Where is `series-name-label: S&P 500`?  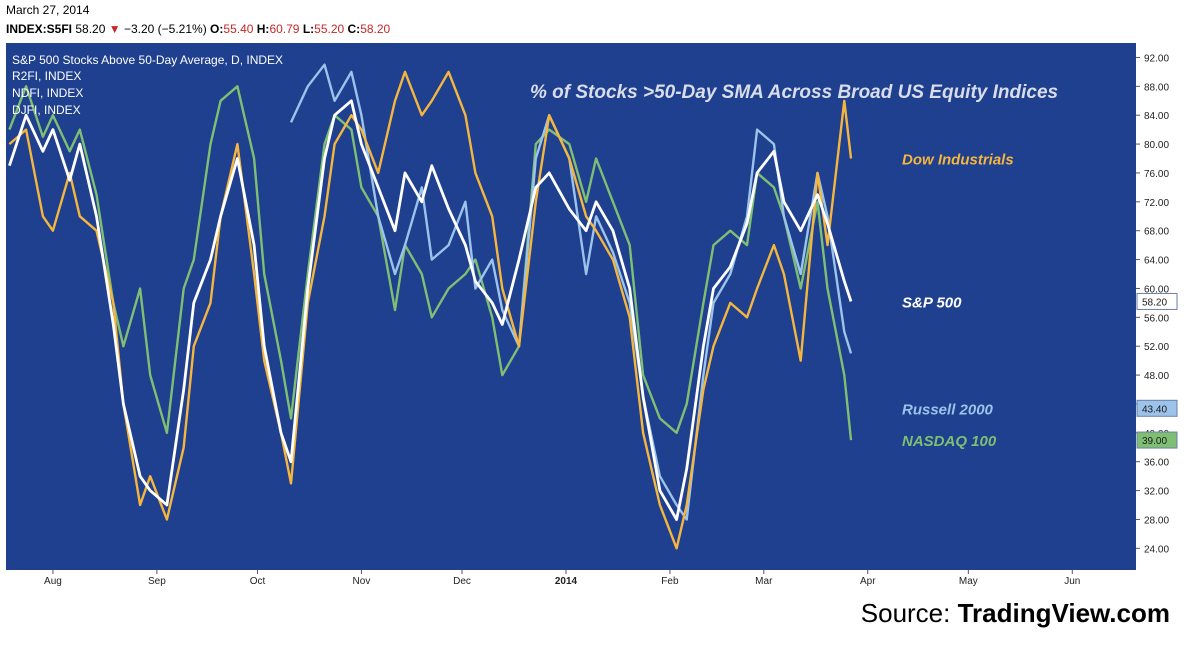 series-name-label: S&P 500 is located at coordinates (932, 302).